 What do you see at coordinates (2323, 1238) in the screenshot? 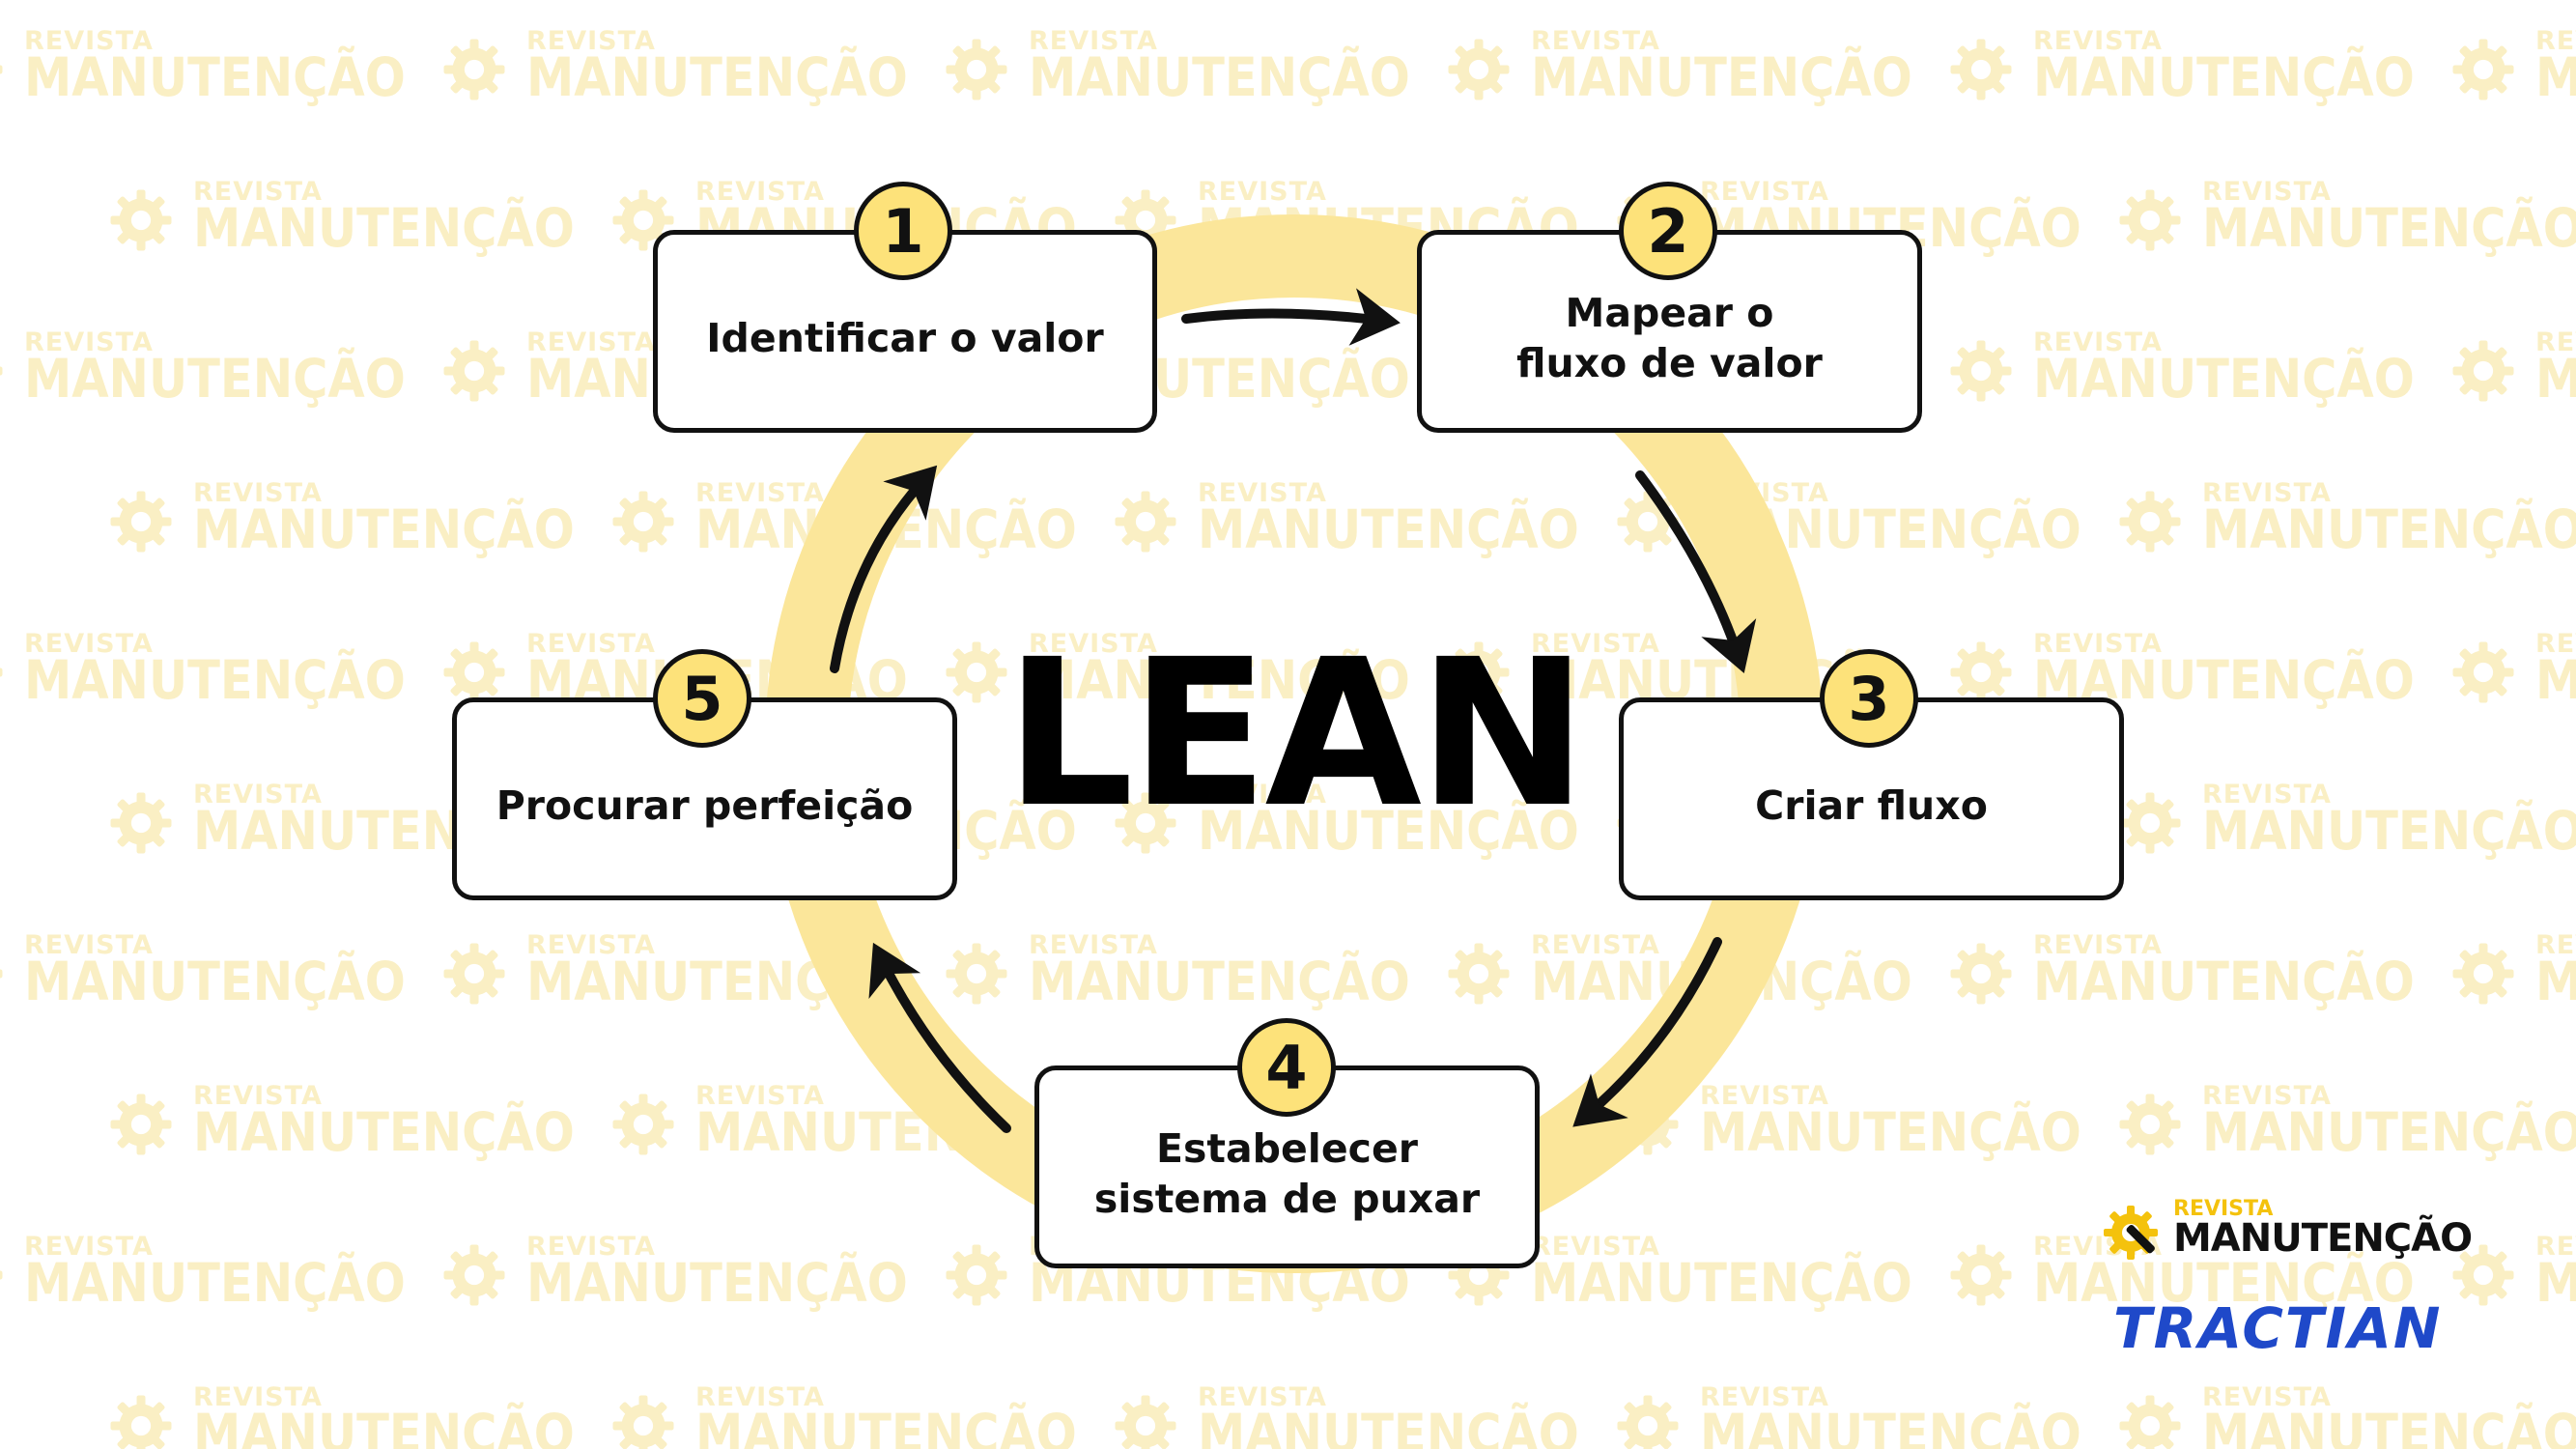
I see `brand-big-text: MANUTENÇÃO` at bounding box center [2323, 1238].